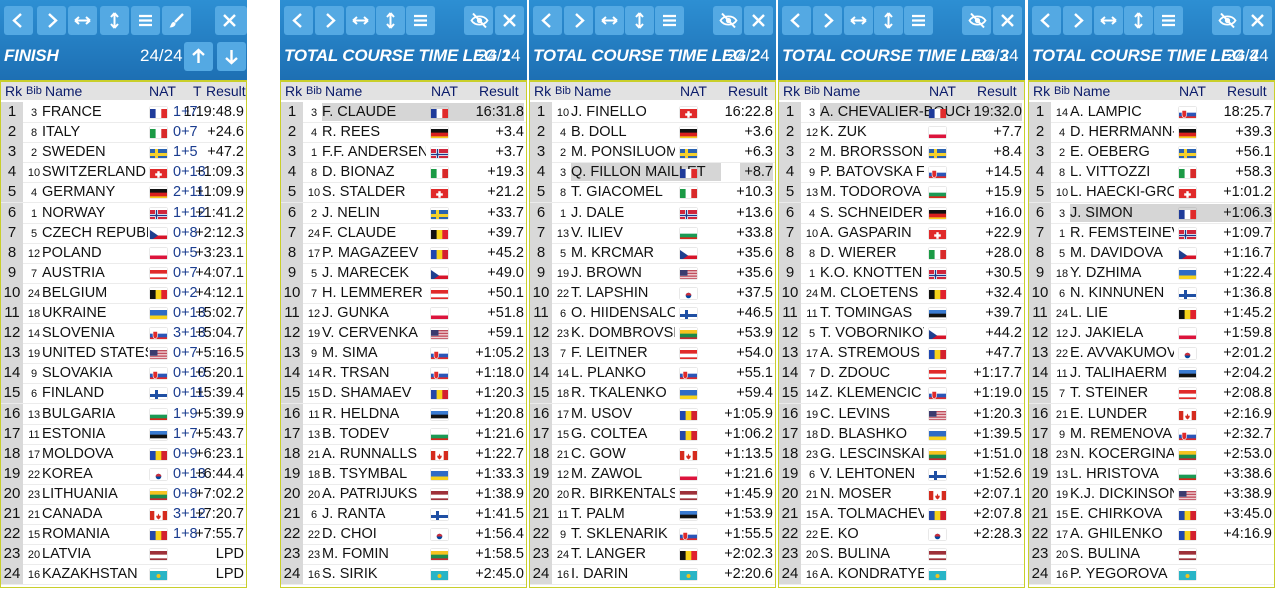  I want to click on bib-number: 6, so click(314, 515).